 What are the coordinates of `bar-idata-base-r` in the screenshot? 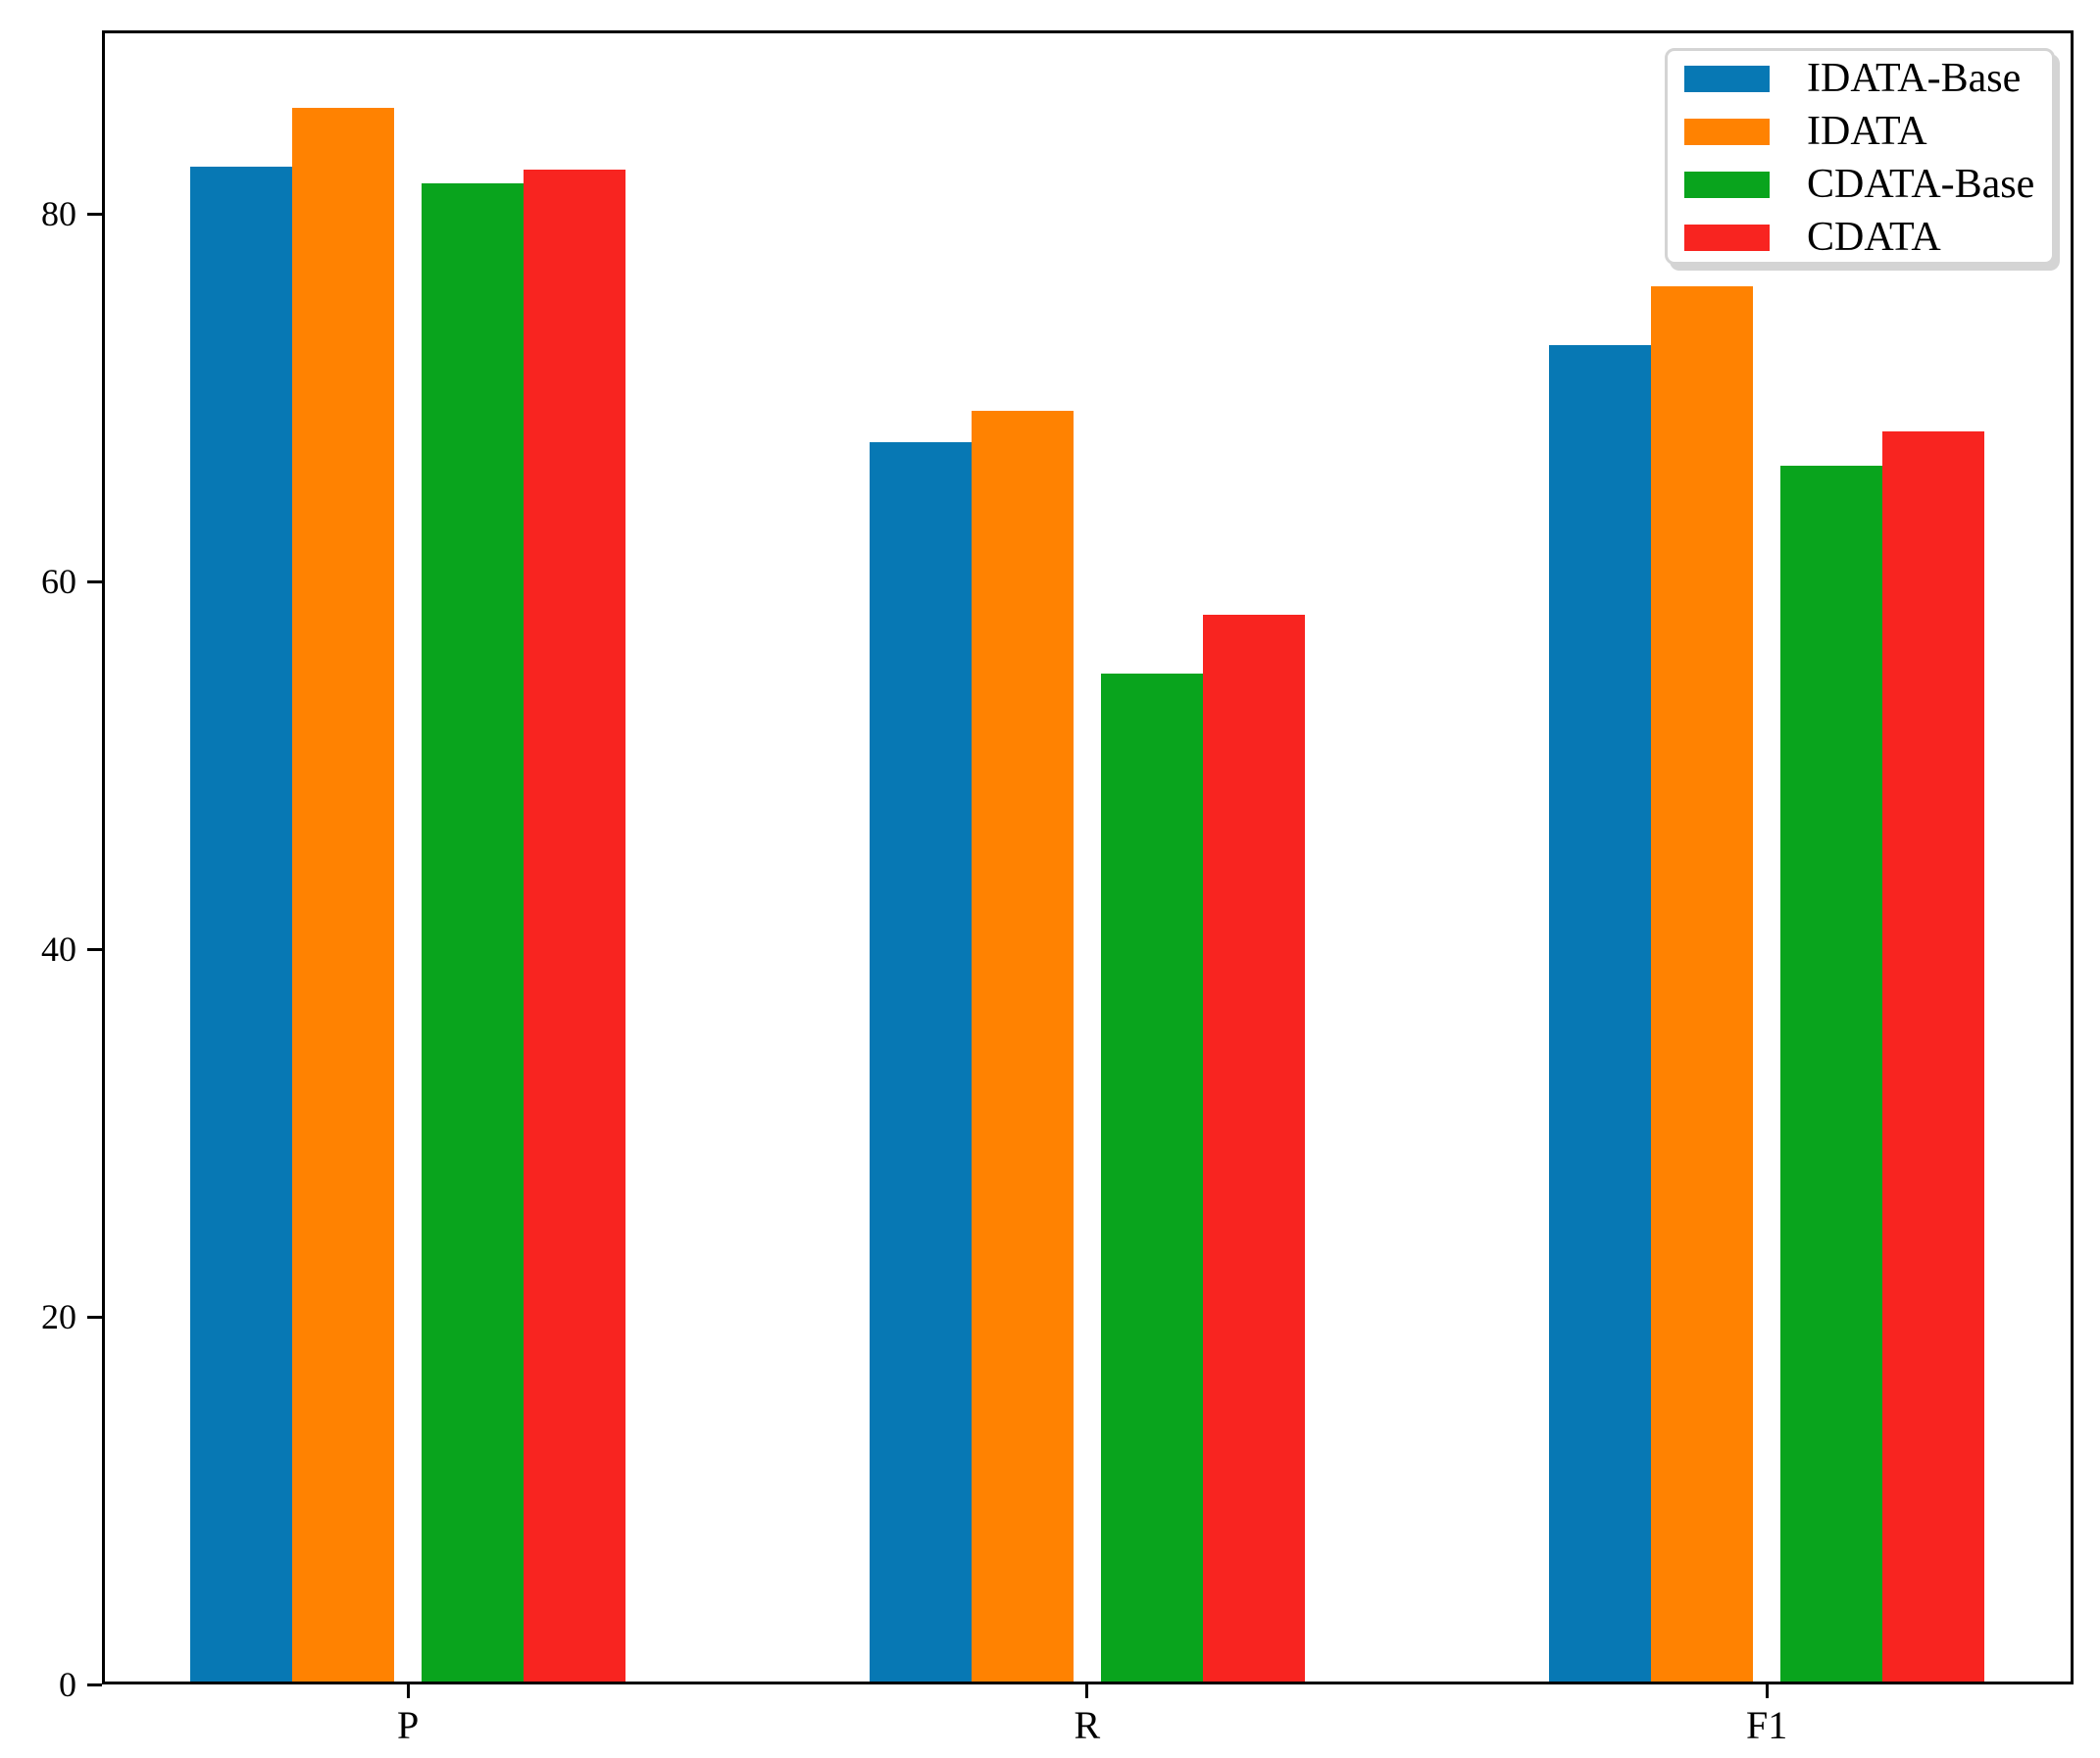 It's located at (920, 1062).